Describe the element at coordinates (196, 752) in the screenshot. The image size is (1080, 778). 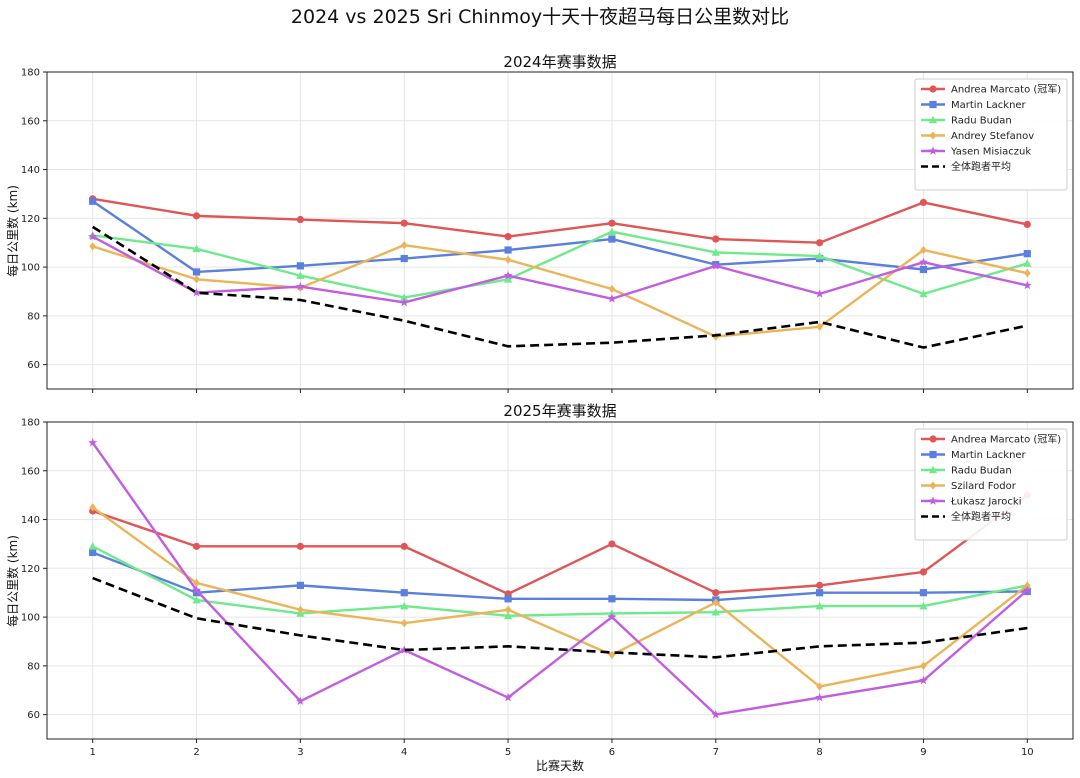
I see `x-tick-label: 2` at that location.